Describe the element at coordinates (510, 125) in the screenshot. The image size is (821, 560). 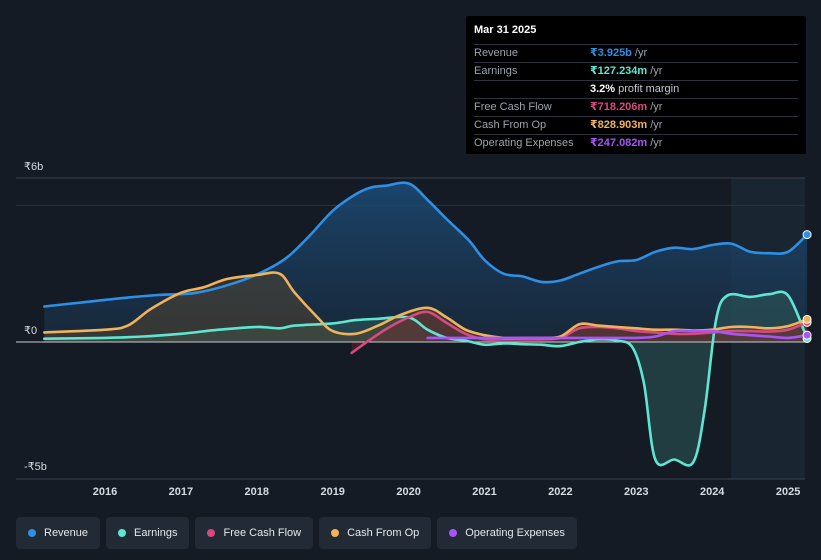
I see `tooltip-row-label: Cash From Op` at that location.